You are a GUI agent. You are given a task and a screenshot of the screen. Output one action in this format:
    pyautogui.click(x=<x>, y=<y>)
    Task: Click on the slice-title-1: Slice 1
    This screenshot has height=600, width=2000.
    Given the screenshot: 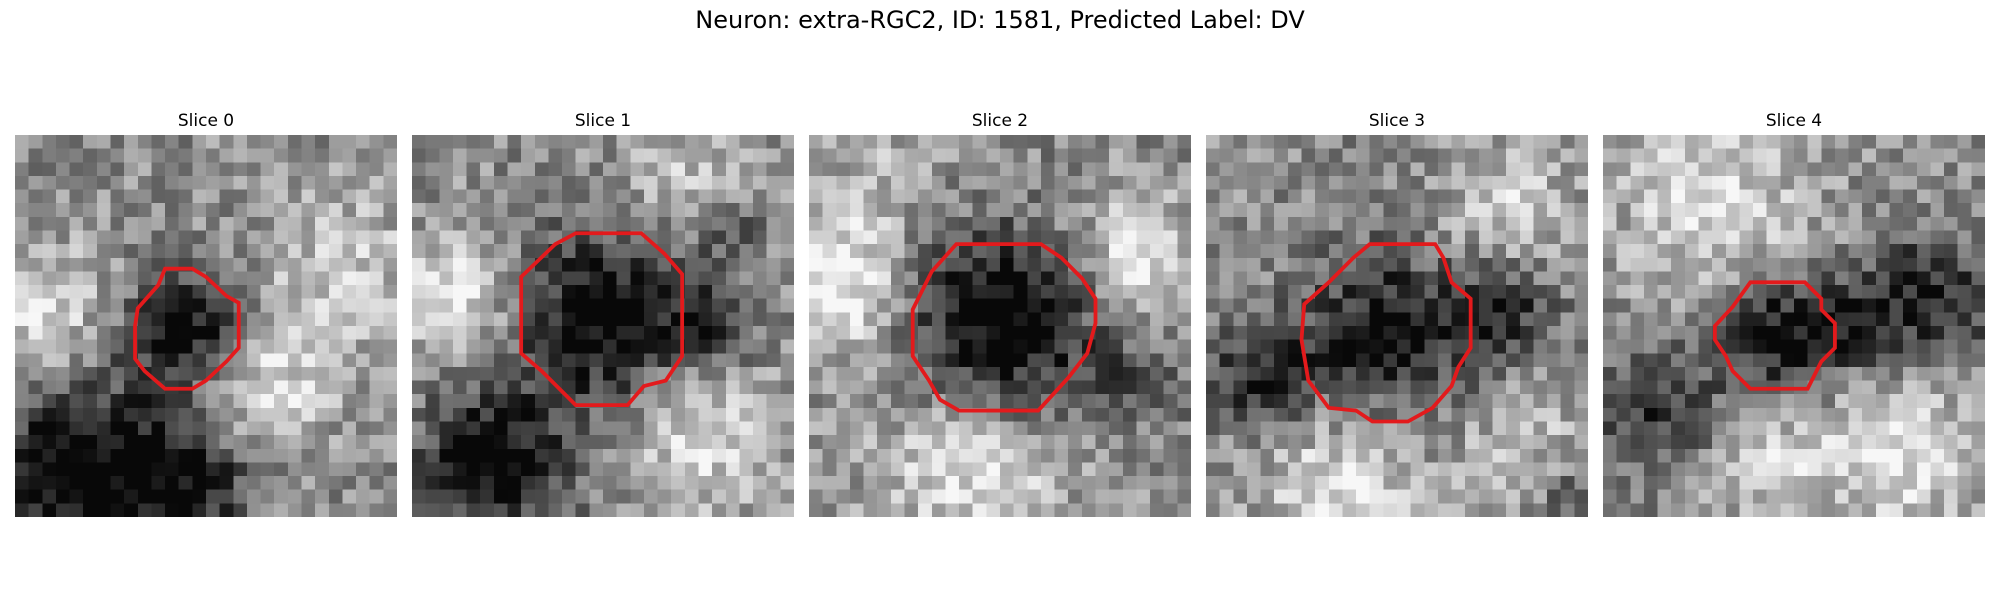 What is the action you would take?
    pyautogui.click(x=603, y=121)
    